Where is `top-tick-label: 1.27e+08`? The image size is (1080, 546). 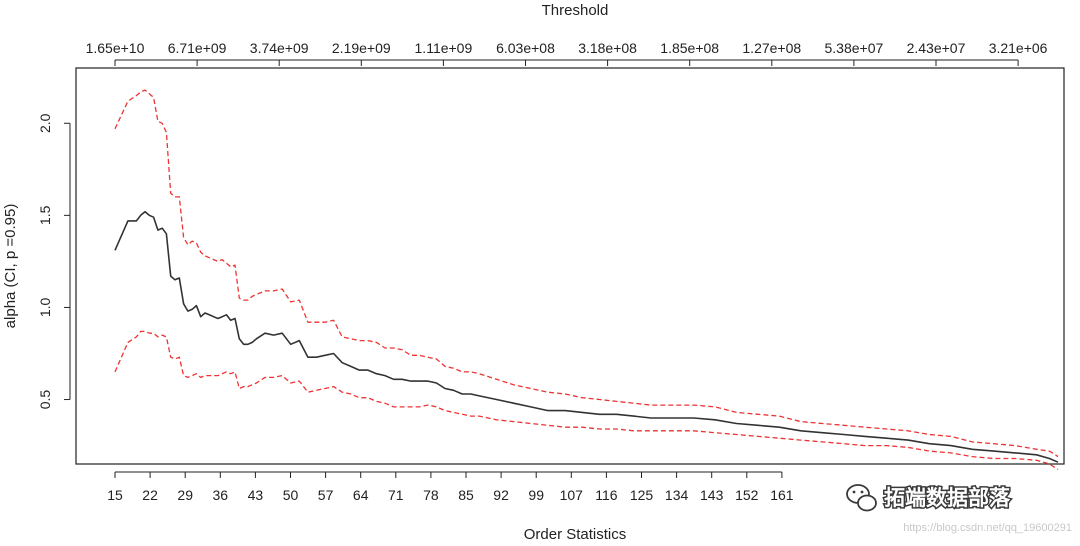
top-tick-label: 1.27e+08 is located at coordinates (771, 48).